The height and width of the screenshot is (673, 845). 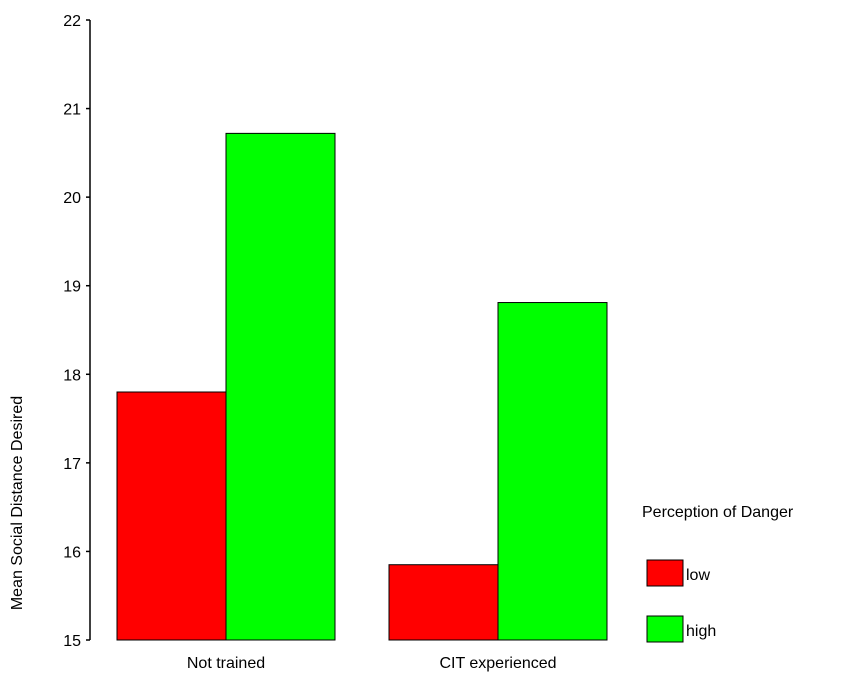 What do you see at coordinates (72, 21) in the screenshot?
I see `y-tick-label: 22` at bounding box center [72, 21].